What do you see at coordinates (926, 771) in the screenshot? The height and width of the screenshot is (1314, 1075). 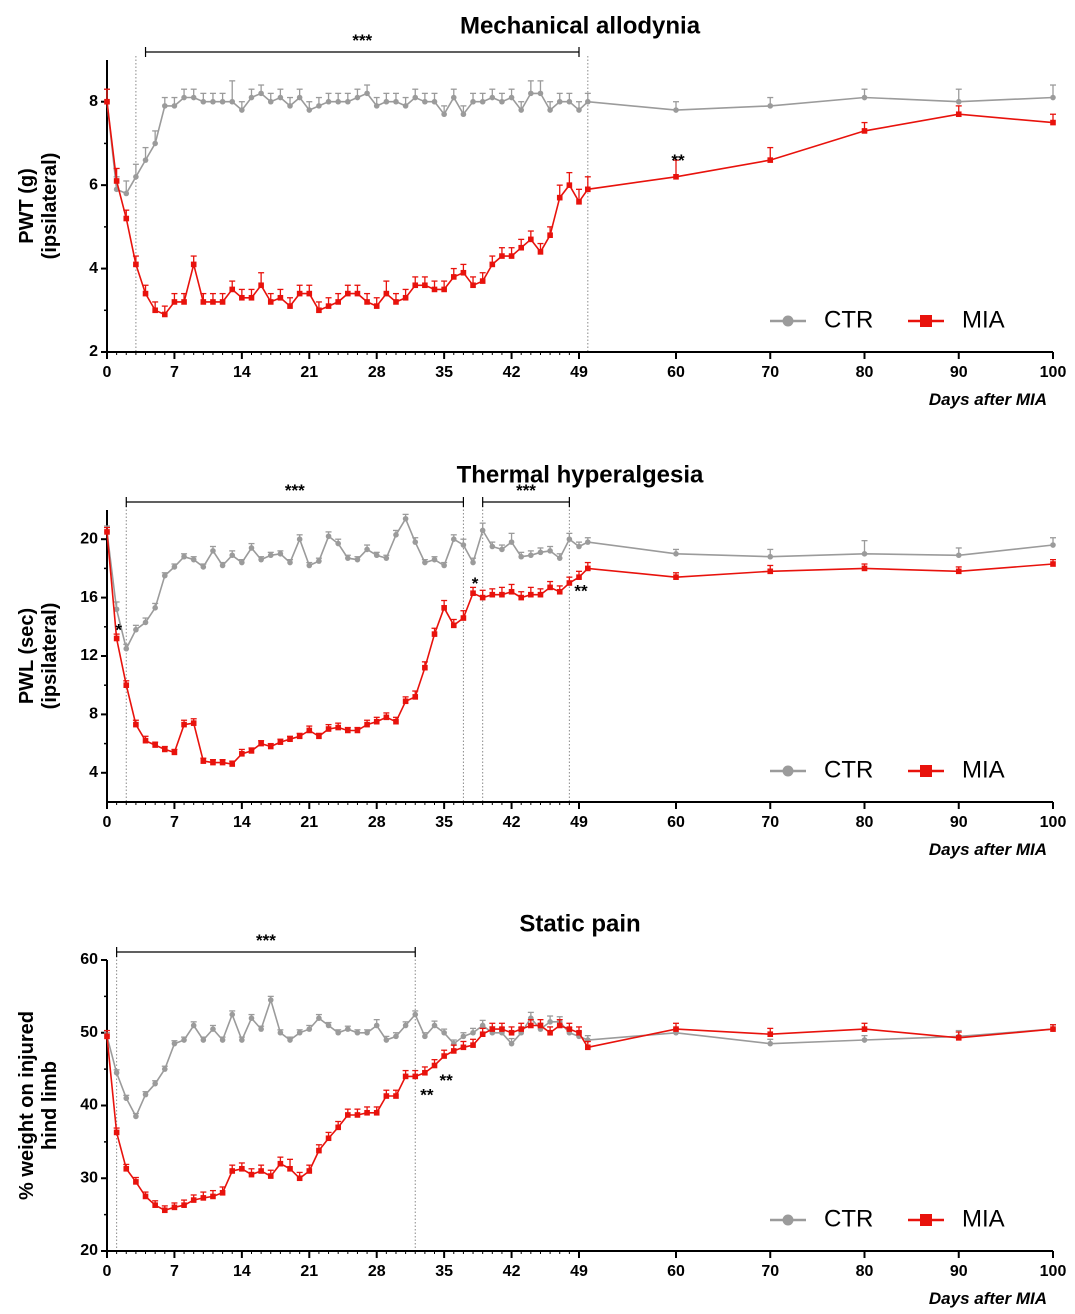 I see `legend-marker-mia` at bounding box center [926, 771].